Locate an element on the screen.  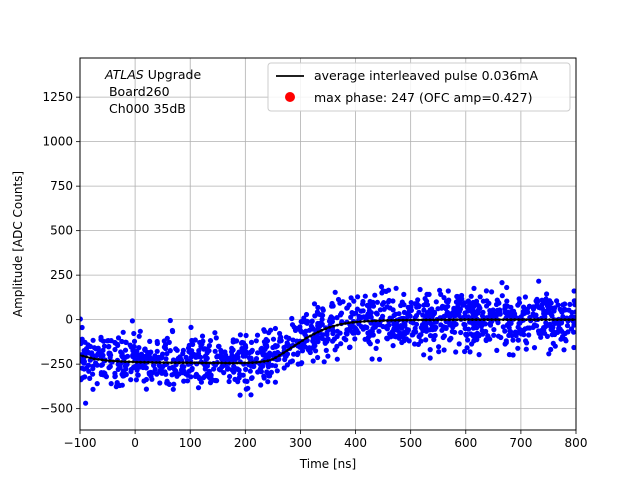
y-tick-label: −500 is located at coordinates (56, 409).